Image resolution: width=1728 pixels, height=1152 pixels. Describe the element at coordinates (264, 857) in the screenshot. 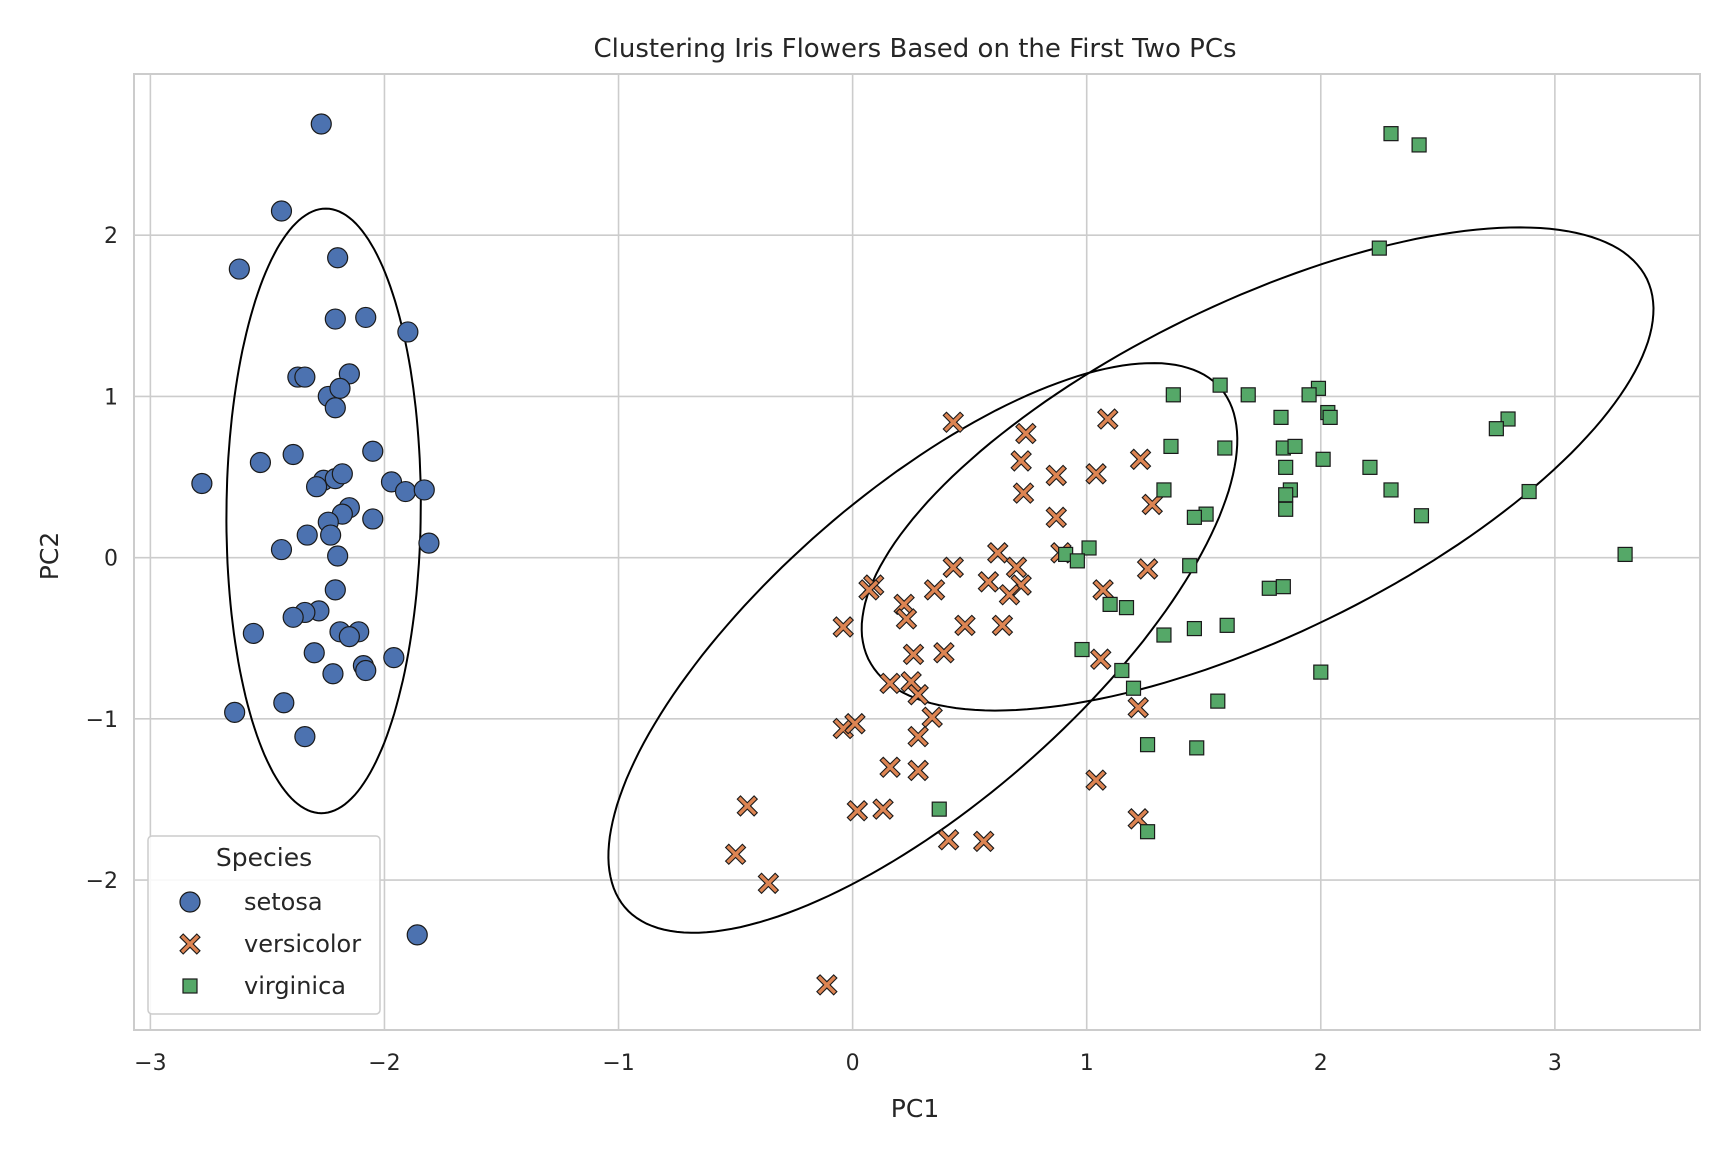

I see `legend-title: Species` at that location.